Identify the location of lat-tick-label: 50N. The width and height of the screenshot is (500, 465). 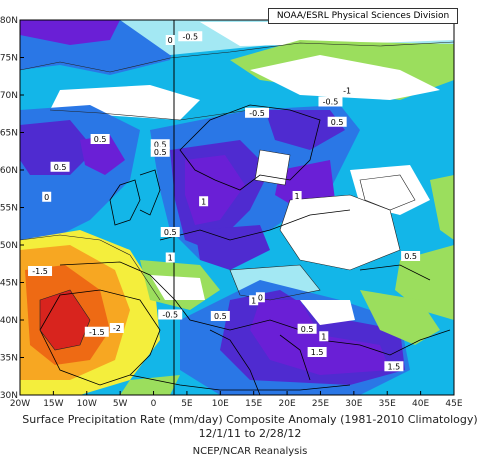
(9, 246).